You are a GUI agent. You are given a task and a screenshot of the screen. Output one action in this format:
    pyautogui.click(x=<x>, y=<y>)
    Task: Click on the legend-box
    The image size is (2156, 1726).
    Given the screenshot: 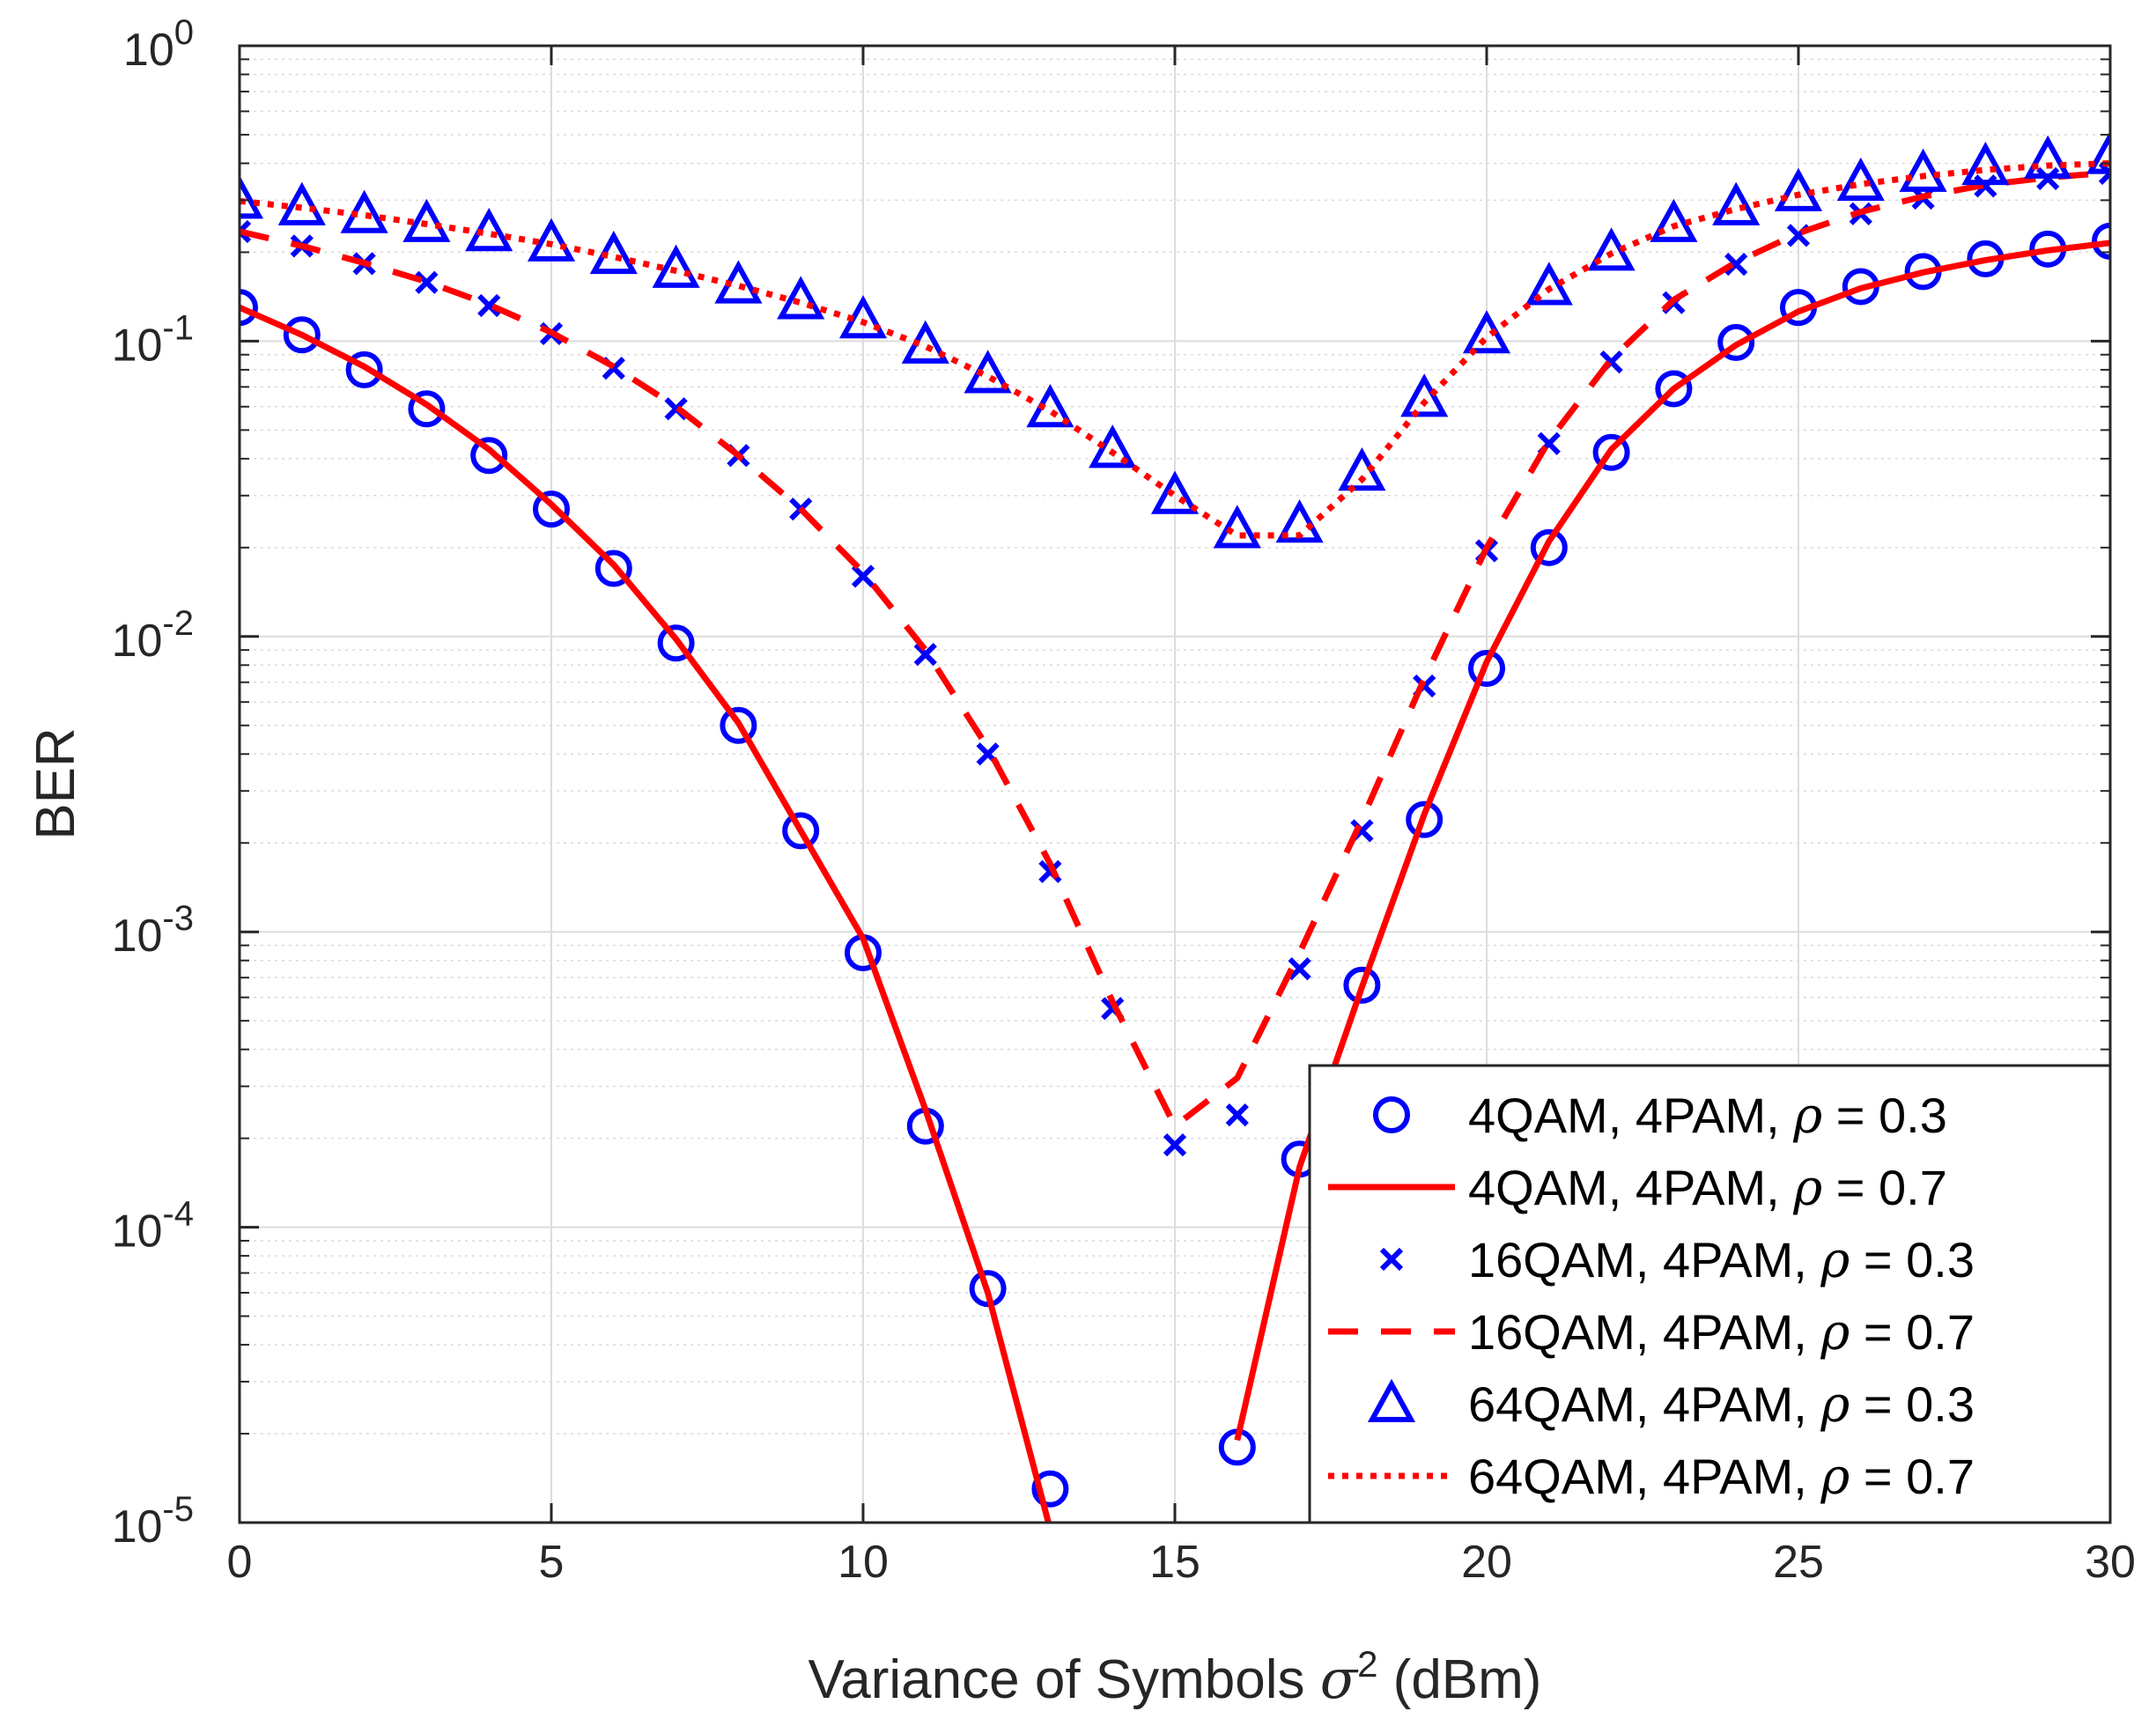 What is the action you would take?
    pyautogui.click(x=1710, y=1294)
    